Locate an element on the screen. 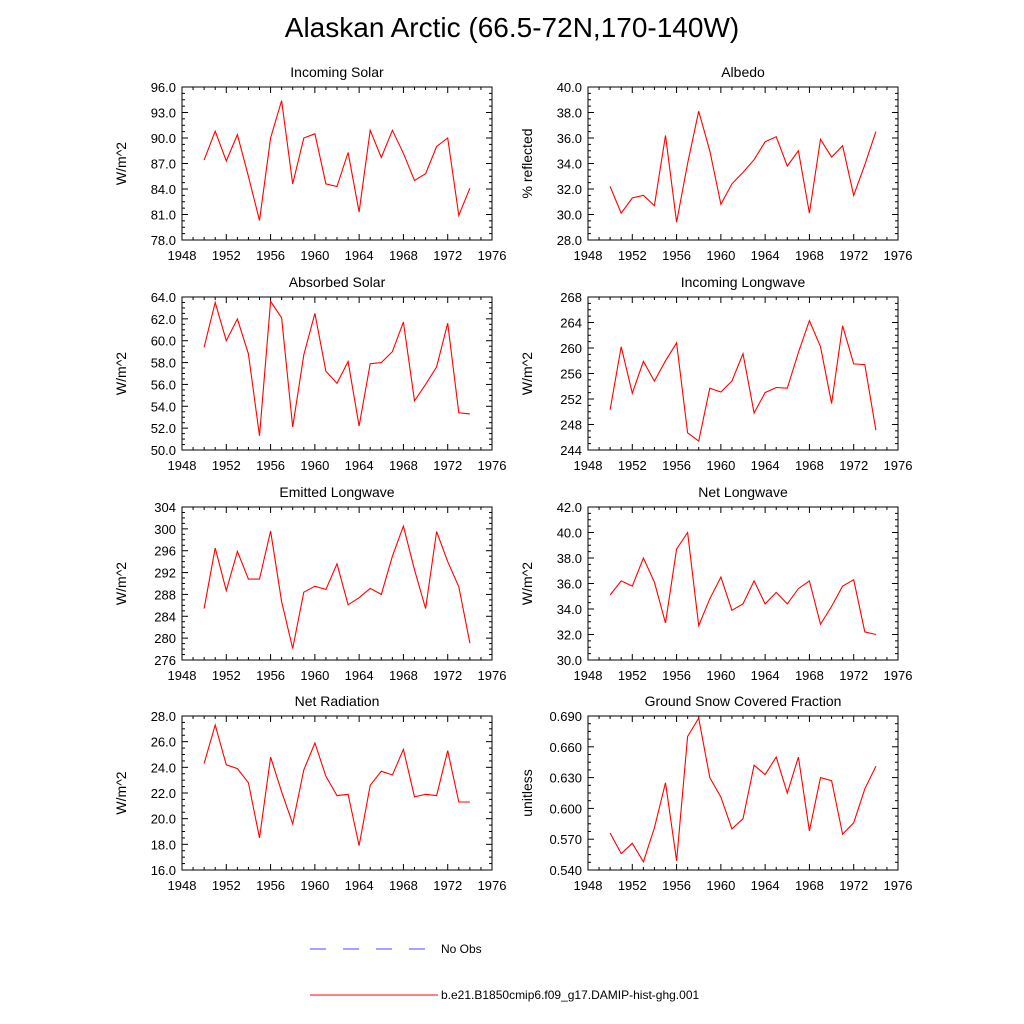 This screenshot has height=1024, width=1024. y-tick-label-incoming-solar: 93.0 is located at coordinates (163, 113).